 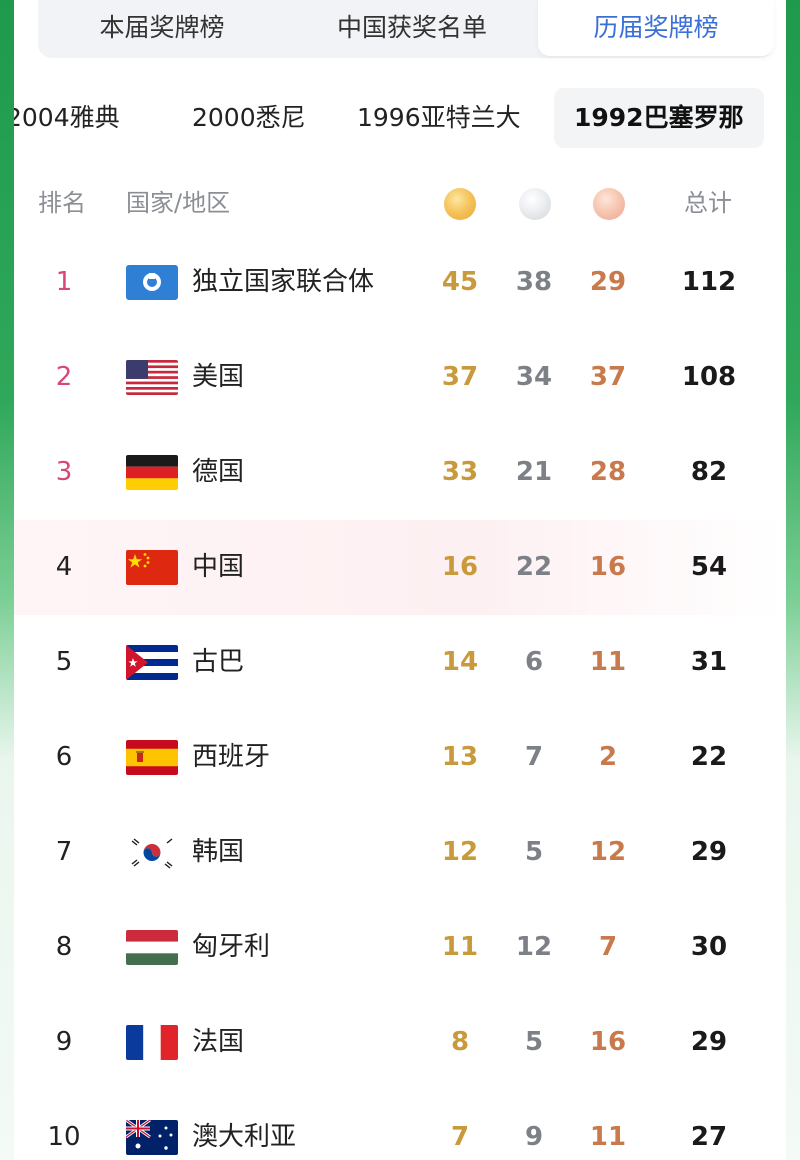 I want to click on silver-count: 38, so click(x=534, y=282).